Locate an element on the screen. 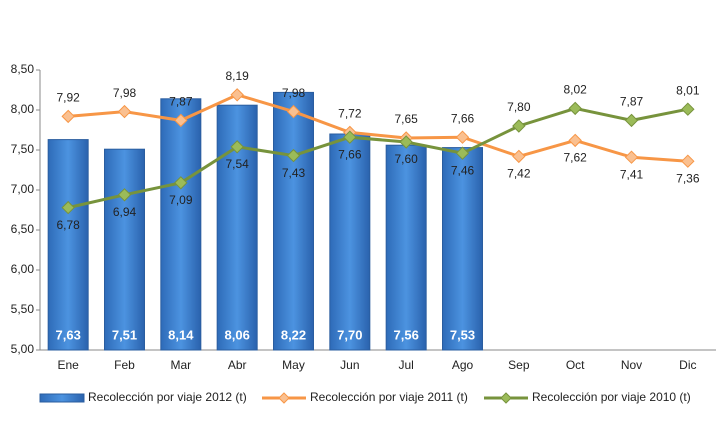 The height and width of the screenshot is (421, 717). bar-value-label: 7,51 is located at coordinates (124, 334).